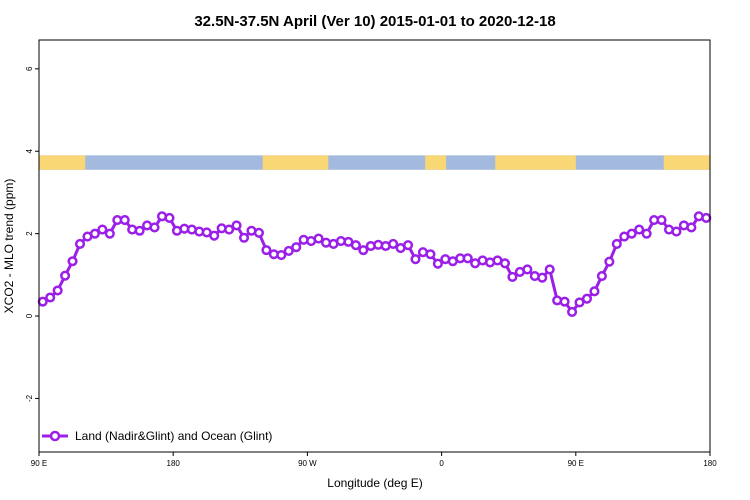 This screenshot has height=500, width=750. I want to click on legend: Land (Nadir&Glint) and Ocean (Glint), so click(157, 436).